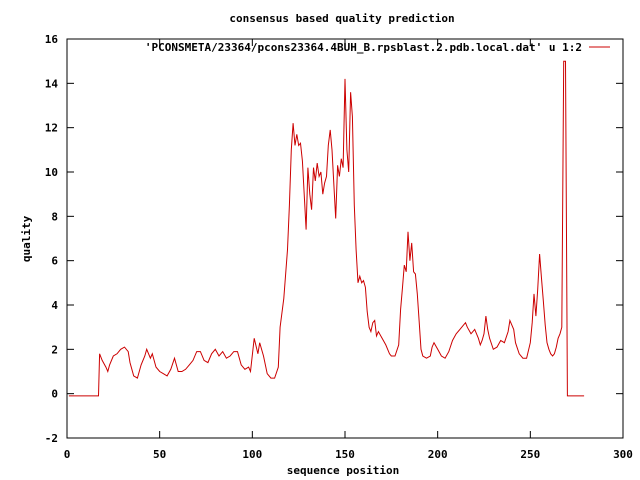 This screenshot has height=480, width=640. Describe the element at coordinates (26, 238) in the screenshot. I see `y-axis-label: quality` at that location.